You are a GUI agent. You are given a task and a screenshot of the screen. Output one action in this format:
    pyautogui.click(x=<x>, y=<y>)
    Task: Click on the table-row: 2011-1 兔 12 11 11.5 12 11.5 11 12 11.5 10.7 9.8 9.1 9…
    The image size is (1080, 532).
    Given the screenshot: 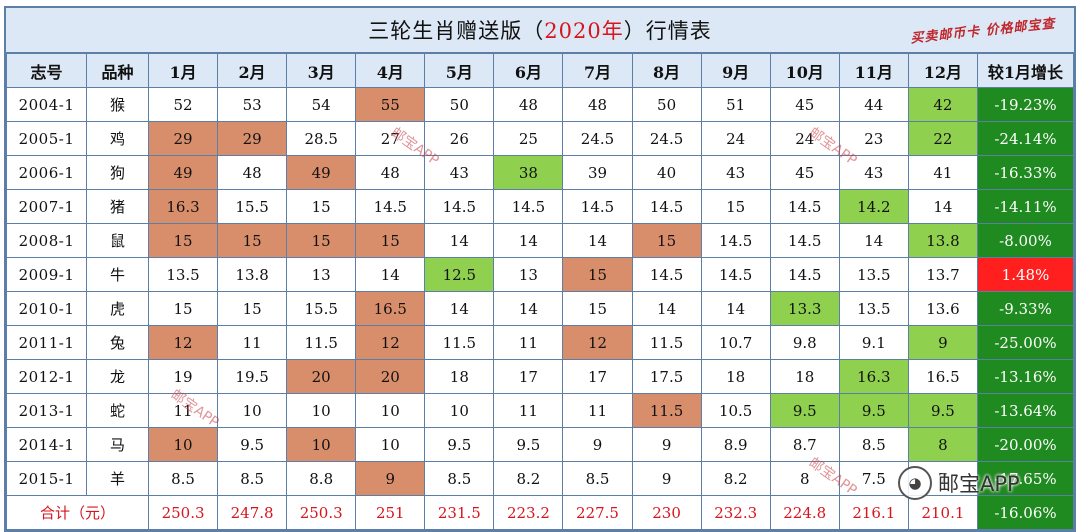 What is the action you would take?
    pyautogui.click(x=540, y=342)
    